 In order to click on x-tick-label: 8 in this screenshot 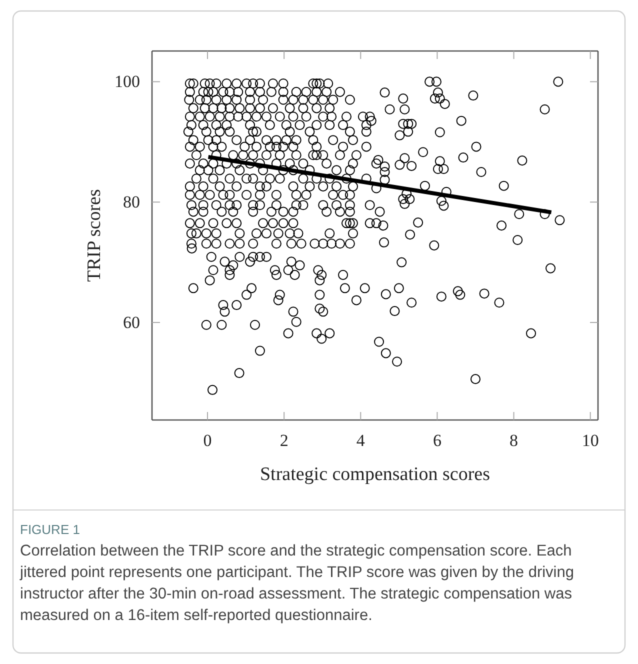, I will do `click(514, 440)`.